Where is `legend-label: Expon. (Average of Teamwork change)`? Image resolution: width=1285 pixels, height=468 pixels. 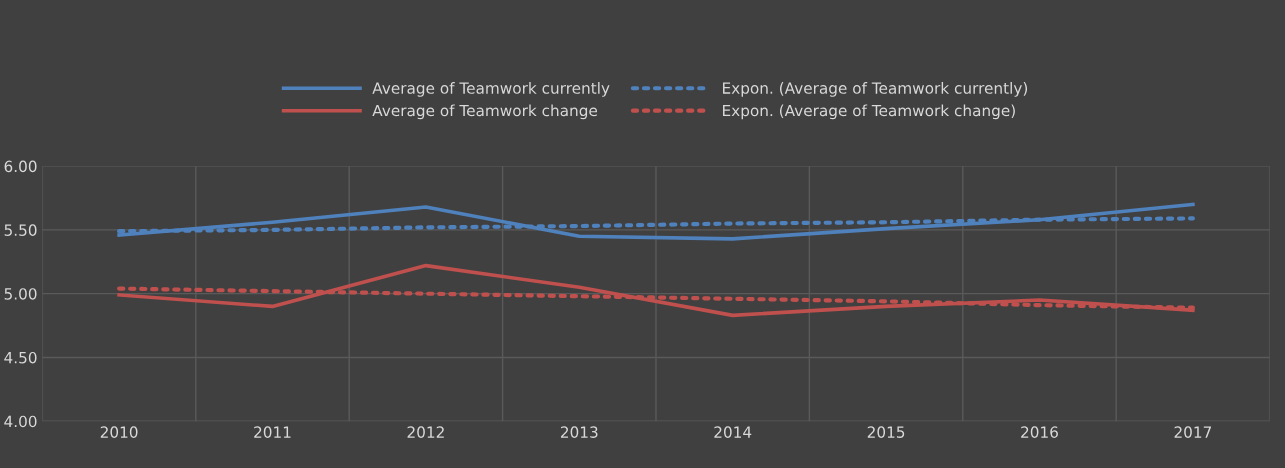 legend-label: Expon. (Average of Teamwork change) is located at coordinates (869, 112).